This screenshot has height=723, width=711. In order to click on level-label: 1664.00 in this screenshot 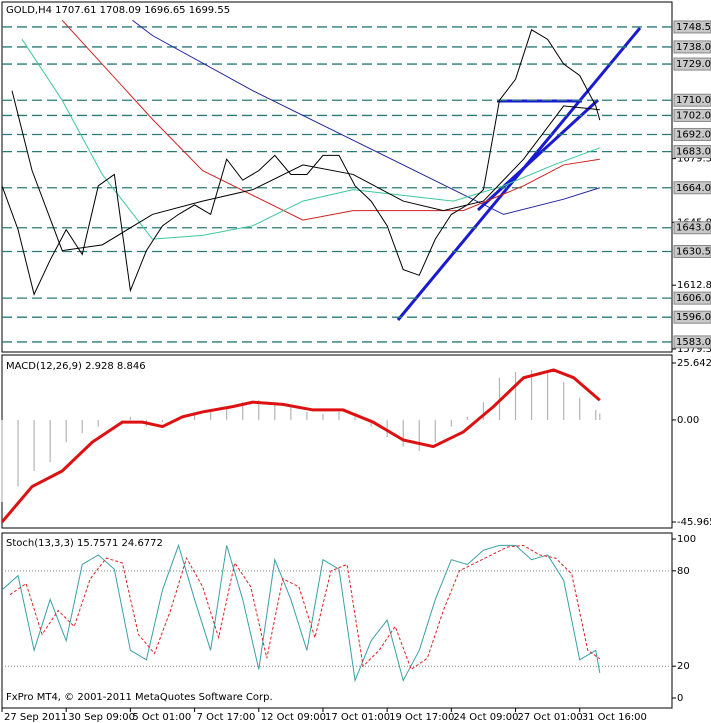, I will do `click(693, 188)`.